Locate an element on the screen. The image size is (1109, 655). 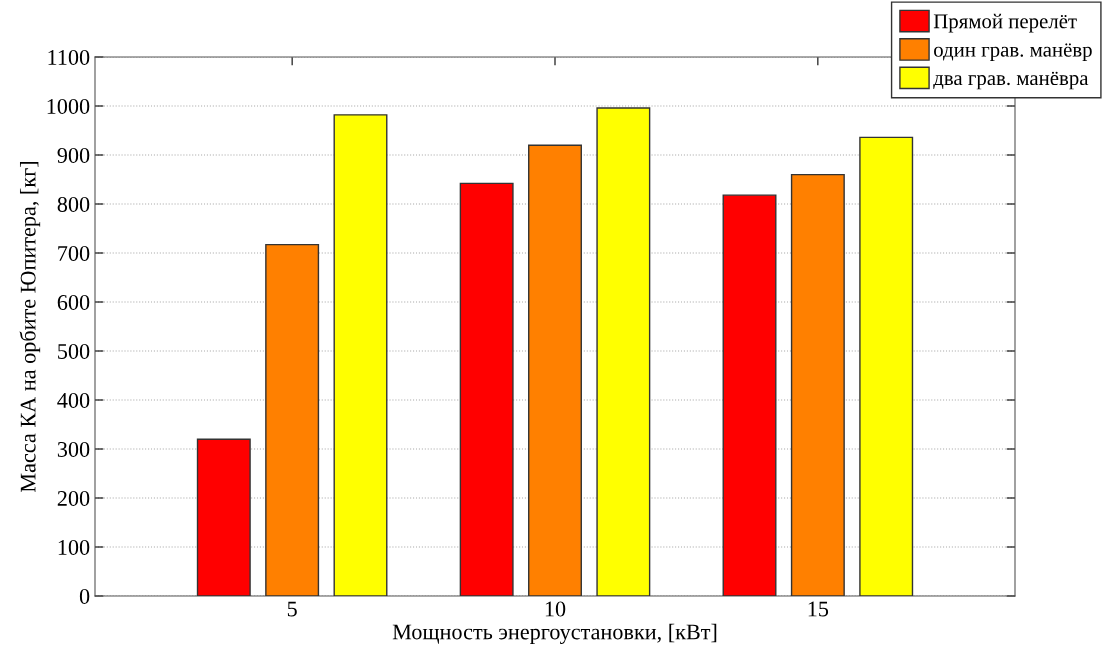
y-tick-label: 700 is located at coordinates (74, 253).